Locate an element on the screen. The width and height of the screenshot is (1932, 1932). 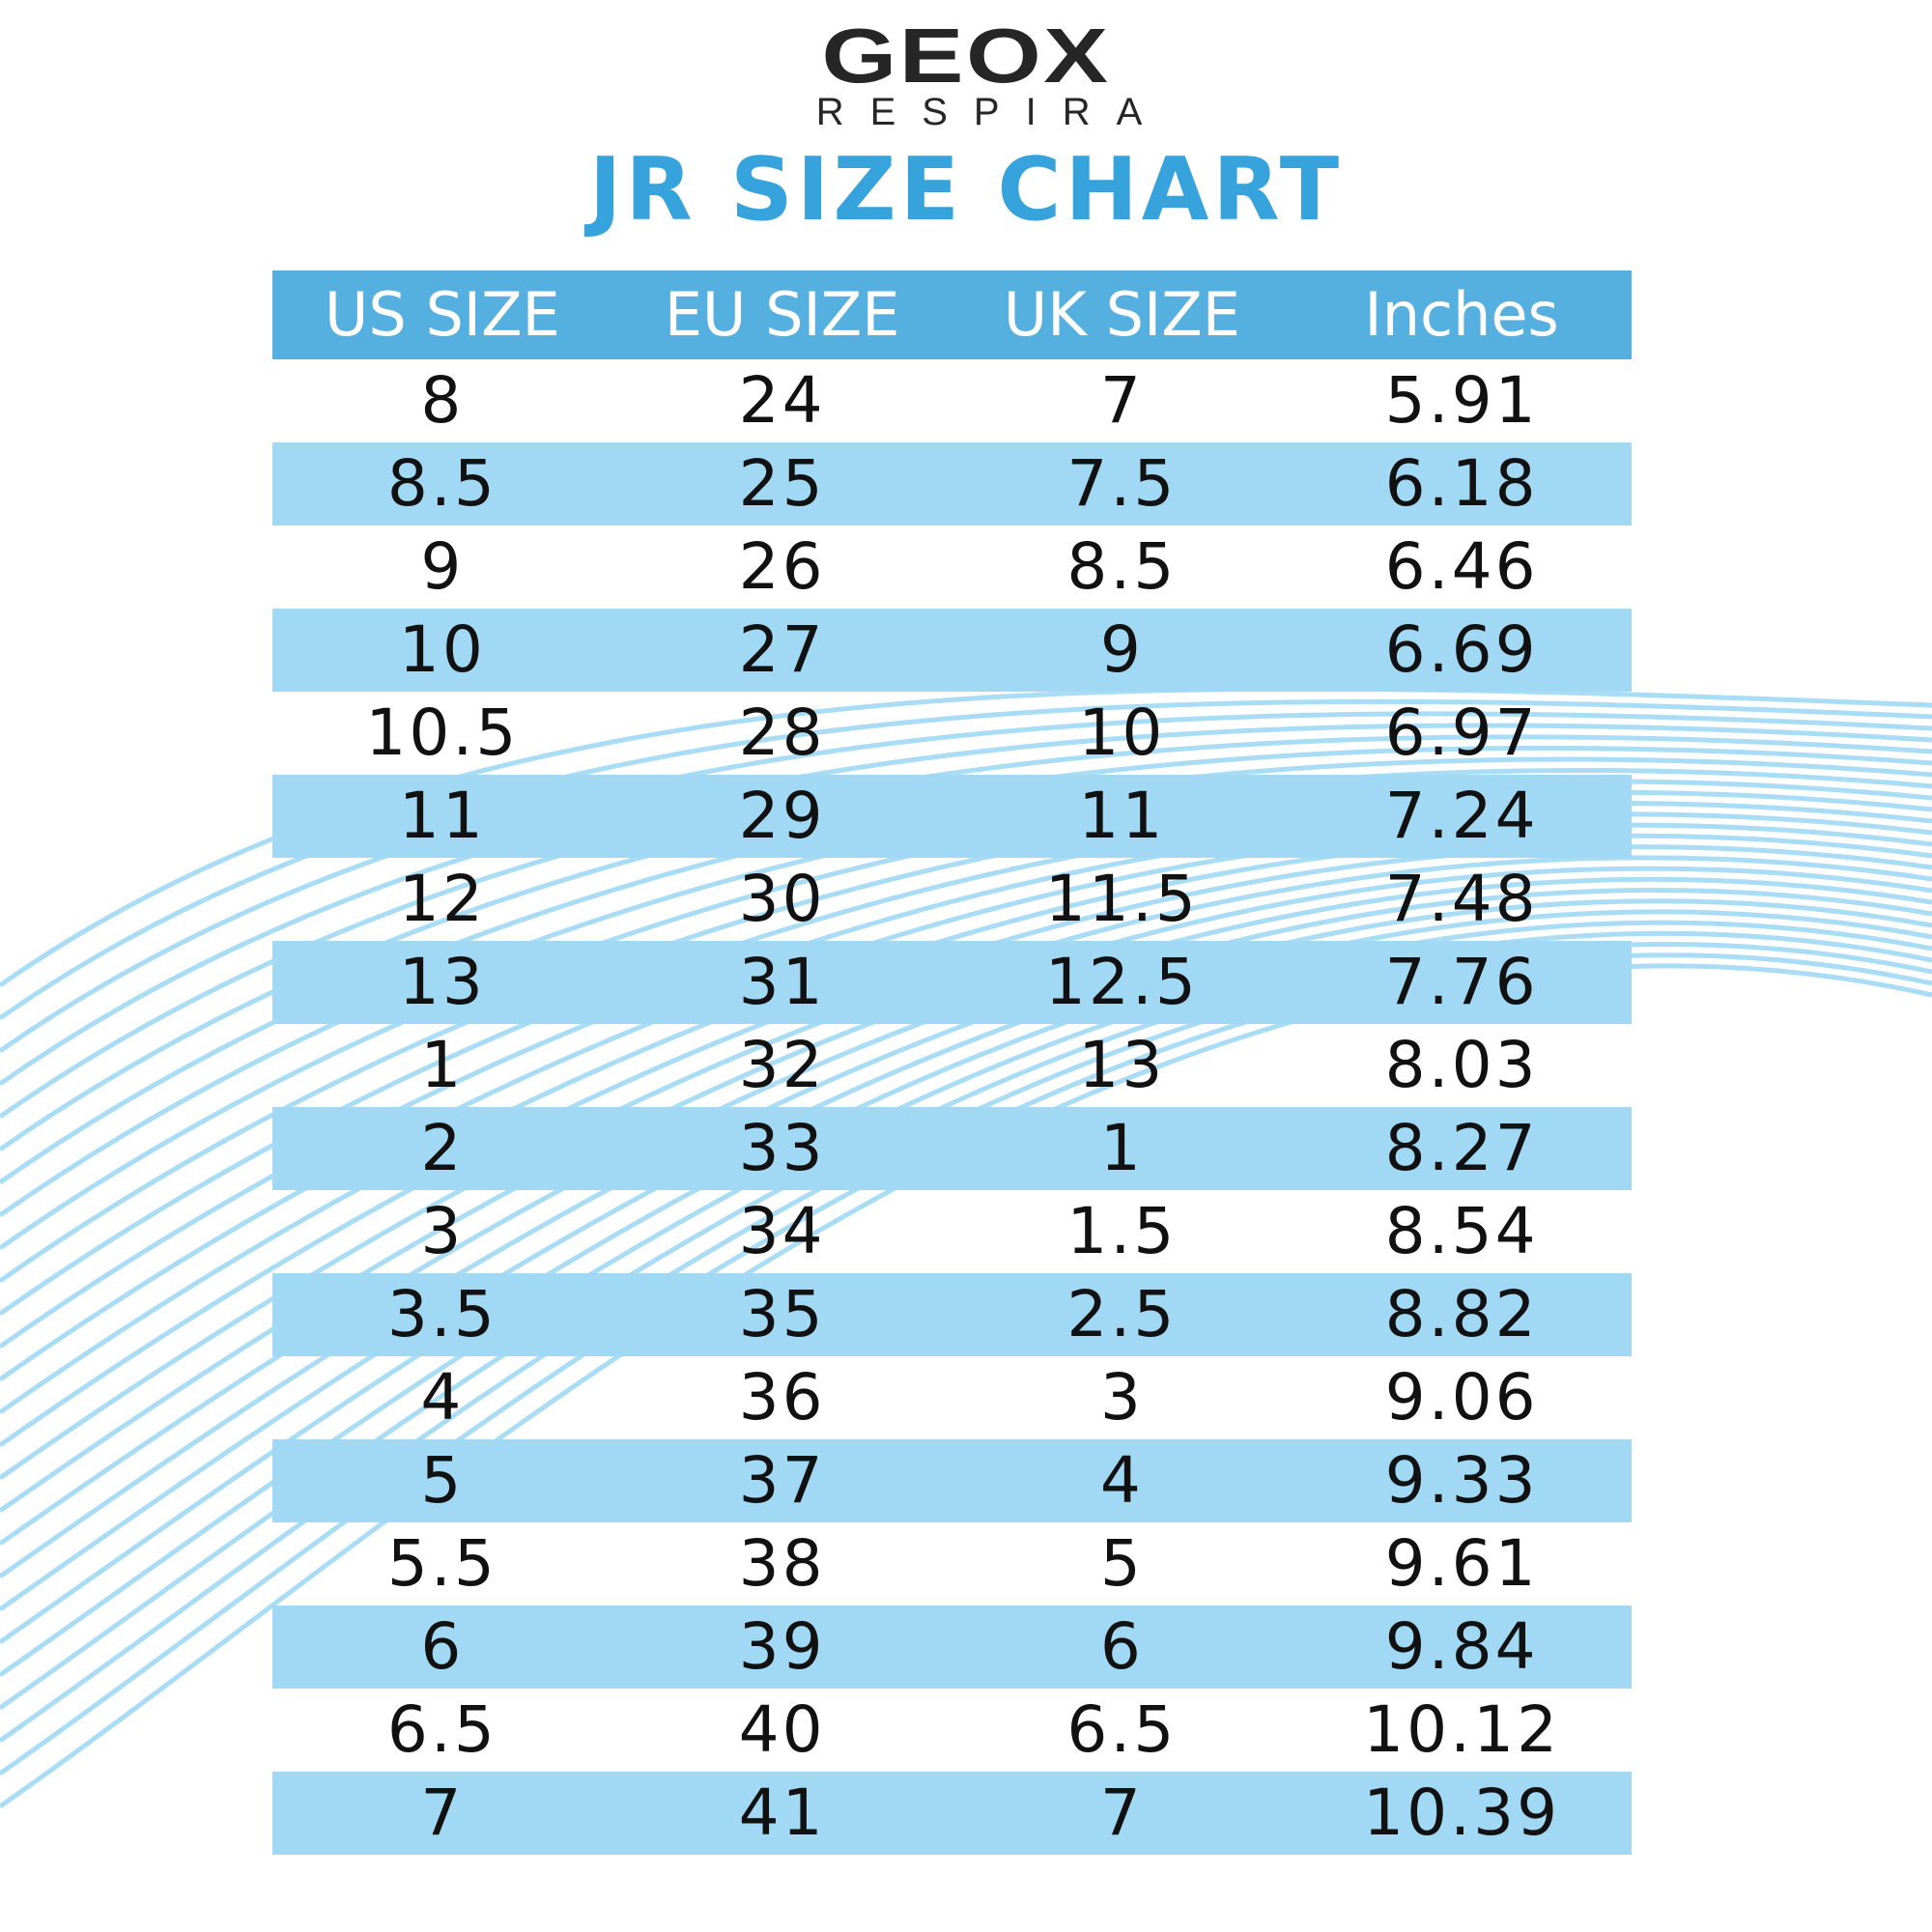
brand-tagline: RESPIRA is located at coordinates (992, 112).